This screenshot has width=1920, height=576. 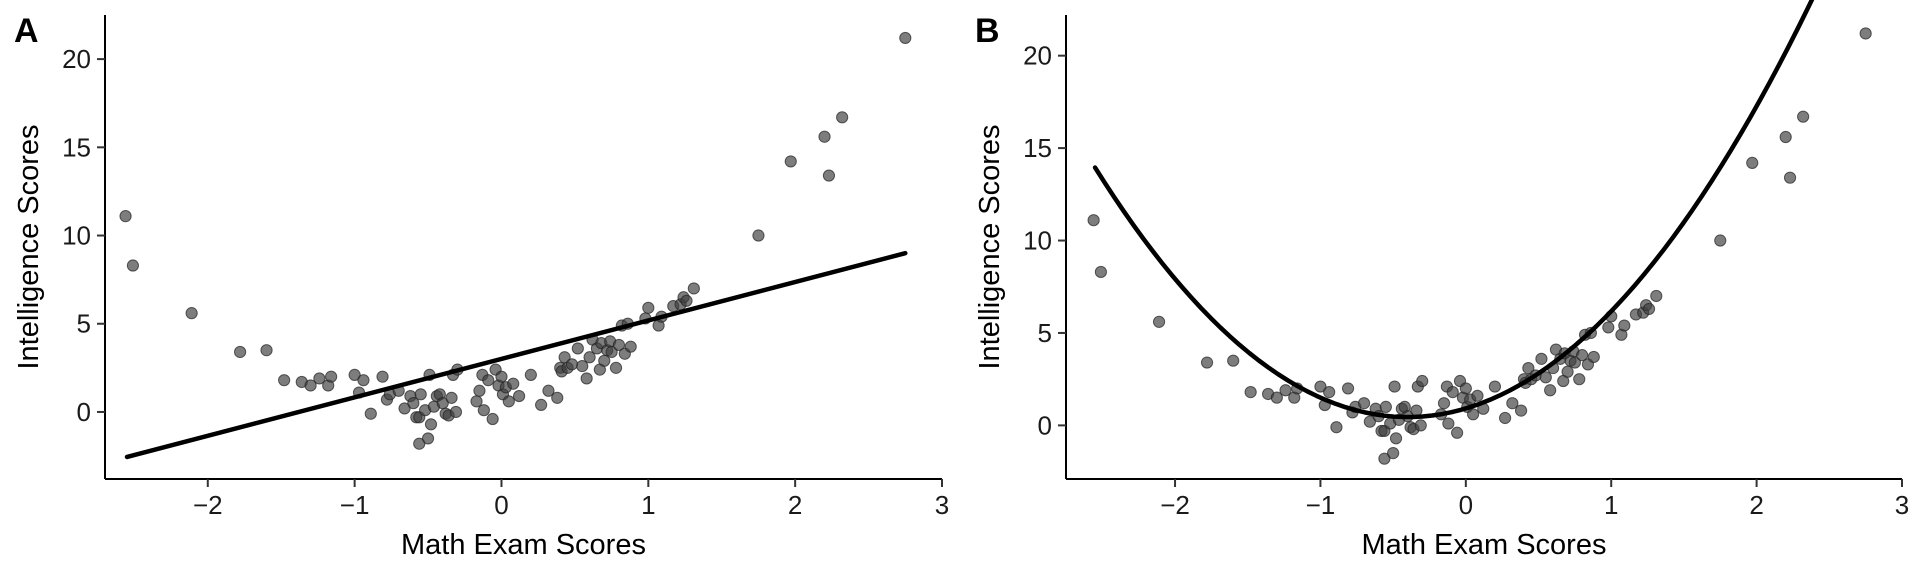 I want to click on x-tick-label-a: 0, so click(x=501, y=505).